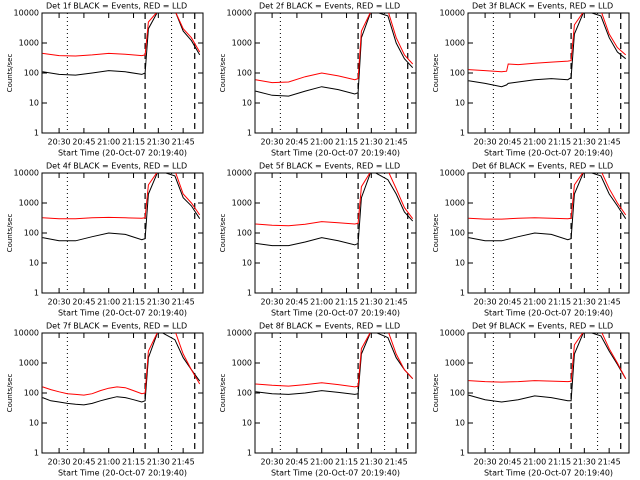  What do you see at coordinates (542, 6) in the screenshot?
I see `chart-title: Det 3f BLACK = Events, RED = LLD` at bounding box center [542, 6].